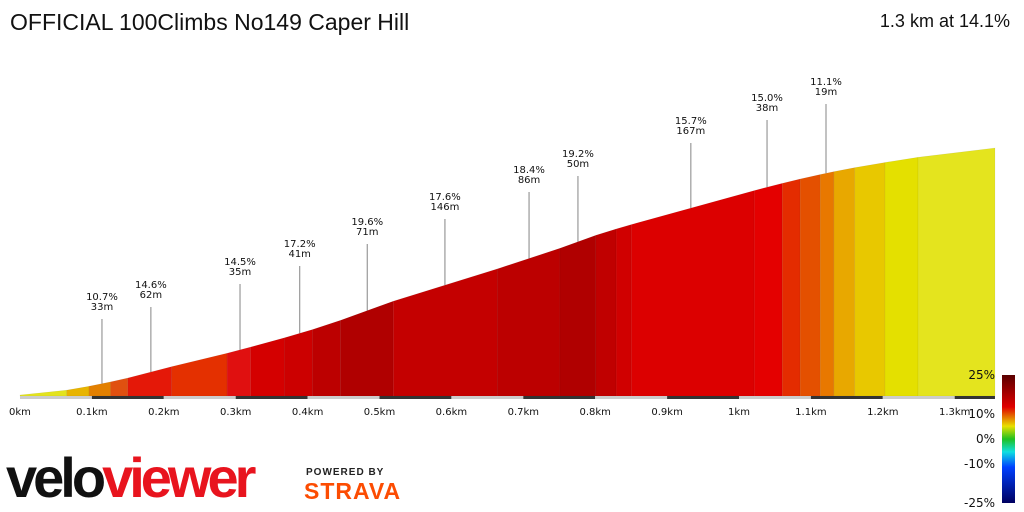 Image resolution: width=1024 pixels, height=512 pixels. Describe the element at coordinates (451, 412) in the screenshot. I see `x-tick-label: 0.6km` at that location.